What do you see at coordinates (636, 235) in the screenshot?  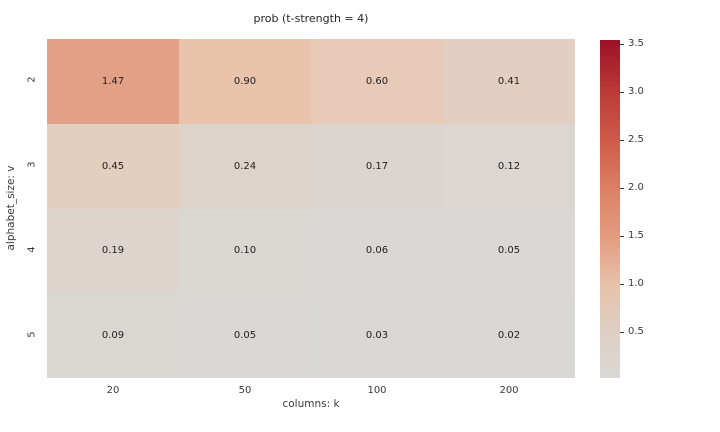 I see `colorbar-tick-label: 1.5` at bounding box center [636, 235].